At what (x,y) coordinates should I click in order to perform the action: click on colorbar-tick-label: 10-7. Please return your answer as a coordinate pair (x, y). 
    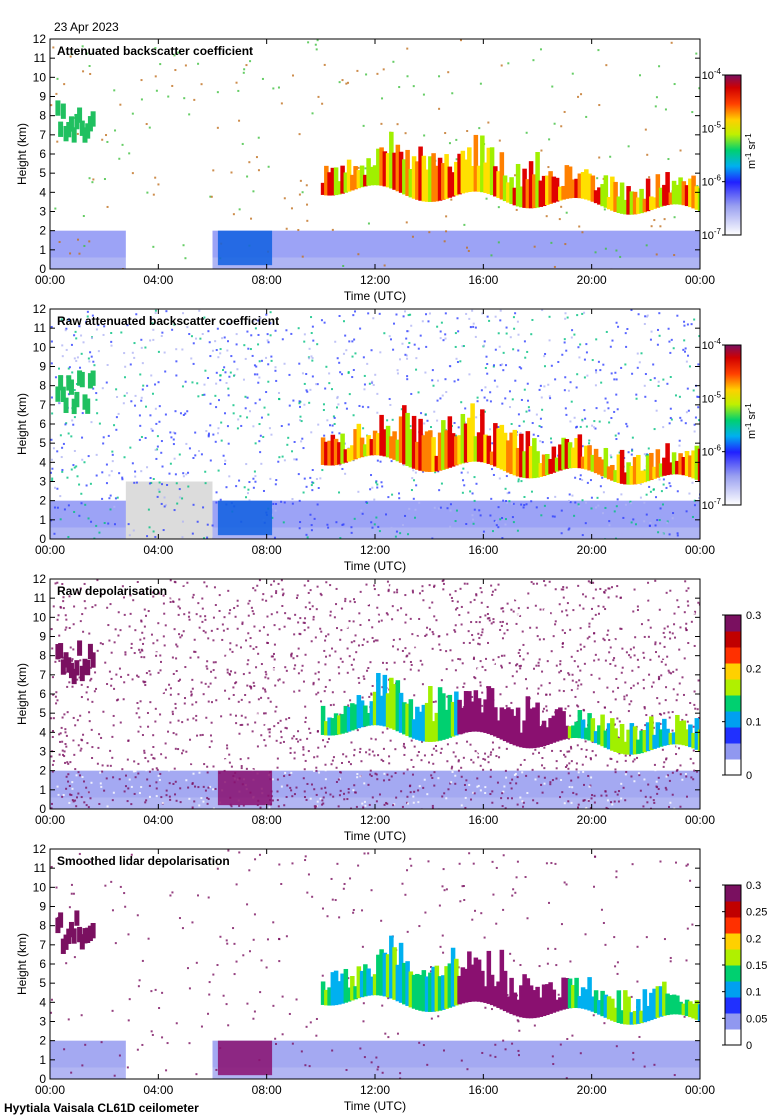
    Looking at the image, I should click on (712, 234).